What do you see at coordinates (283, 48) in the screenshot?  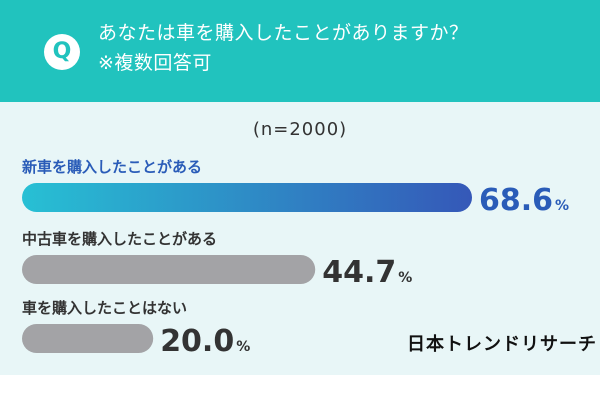 I see `question-text: あなたは車を購入したことがありますか？ ※複数回答可` at bounding box center [283, 48].